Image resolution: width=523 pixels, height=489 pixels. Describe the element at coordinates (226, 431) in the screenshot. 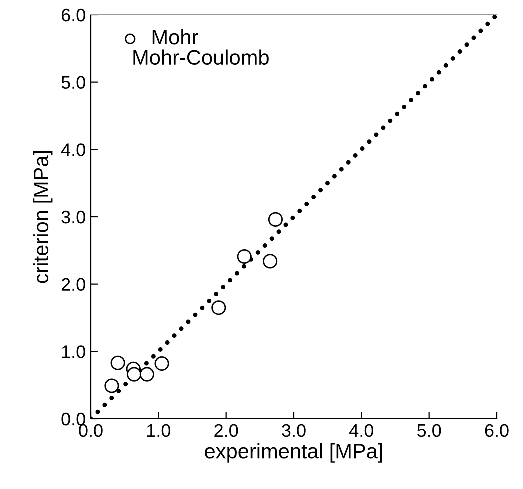

I see `x-tick-label: 2.0` at that location.